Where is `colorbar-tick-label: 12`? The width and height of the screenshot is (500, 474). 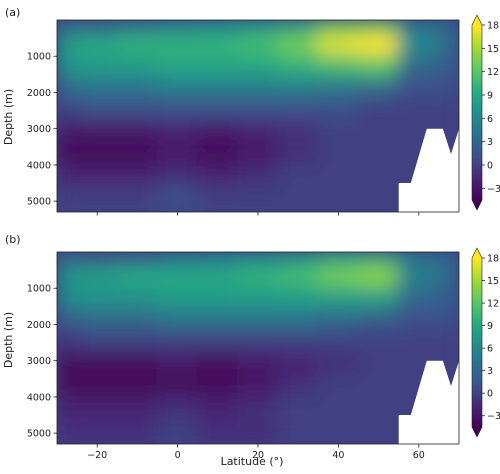 colorbar-tick-label: 12 is located at coordinates (493, 304).